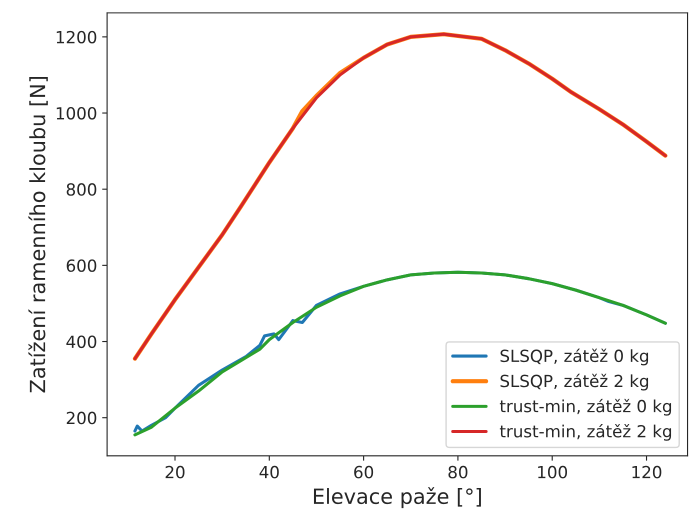  Describe the element at coordinates (81, 418) in the screenshot. I see `y-tick-label: 200` at that location.